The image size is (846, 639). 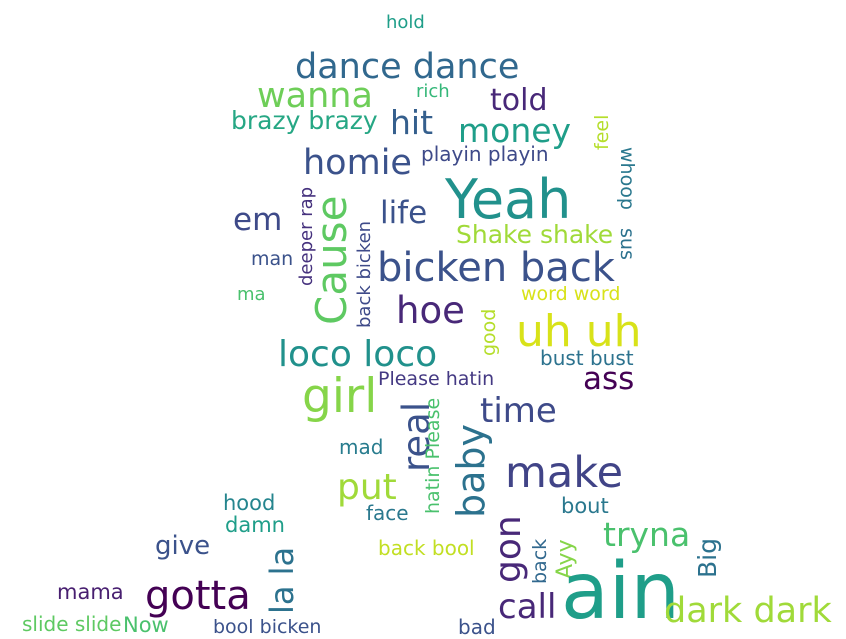 What do you see at coordinates (357, 163) in the screenshot?
I see `word-homie: homie` at bounding box center [357, 163].